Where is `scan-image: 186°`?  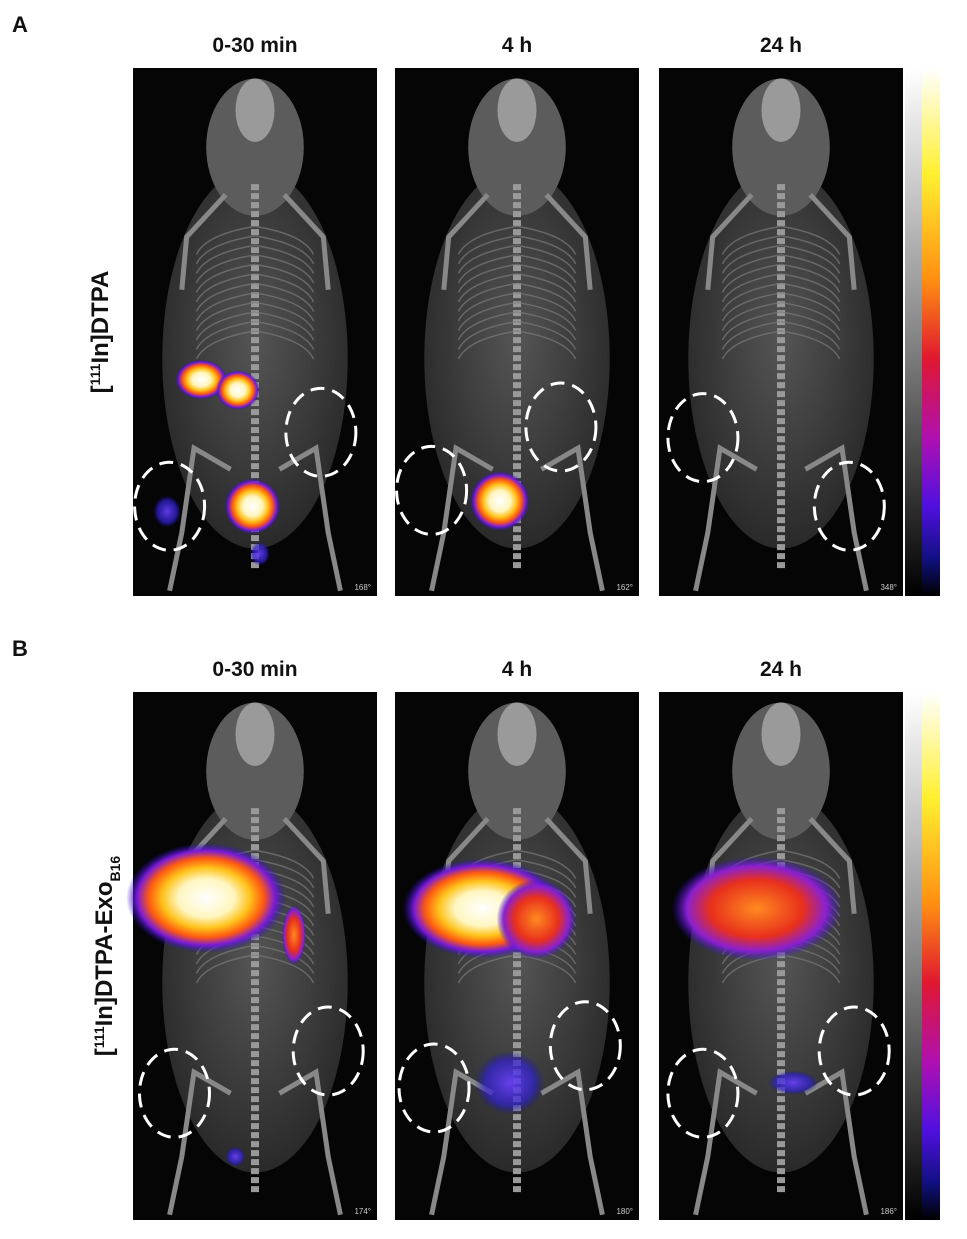 scan-image: 186° is located at coordinates (781, 956).